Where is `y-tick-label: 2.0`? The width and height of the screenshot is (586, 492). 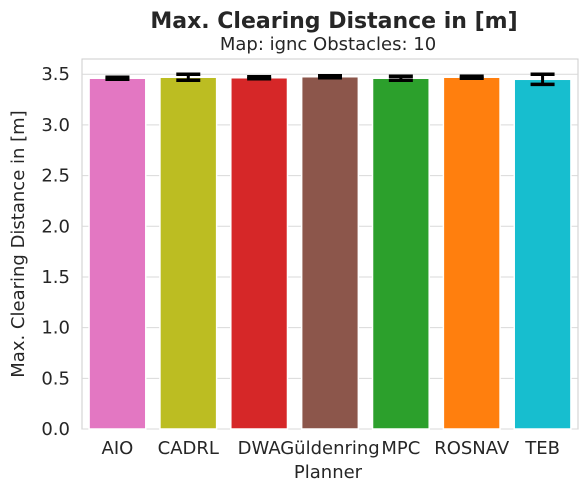 y-tick-label: 2.0 is located at coordinates (55, 226).